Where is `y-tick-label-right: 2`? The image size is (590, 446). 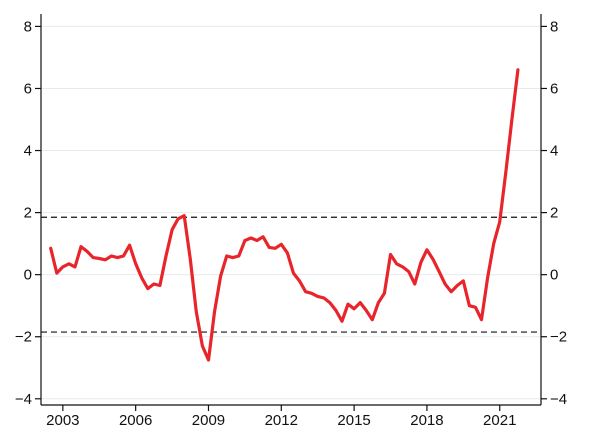 y-tick-label-right: 2 is located at coordinates (554, 213).